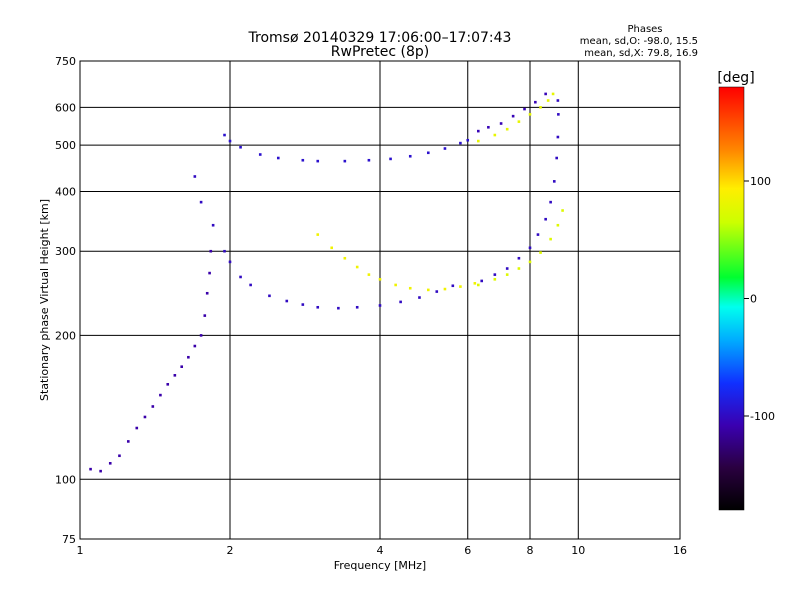 Image resolution: width=800 pixels, height=604 pixels. What do you see at coordinates (644, 29) in the screenshot?
I see `phases-title: Phases` at bounding box center [644, 29].